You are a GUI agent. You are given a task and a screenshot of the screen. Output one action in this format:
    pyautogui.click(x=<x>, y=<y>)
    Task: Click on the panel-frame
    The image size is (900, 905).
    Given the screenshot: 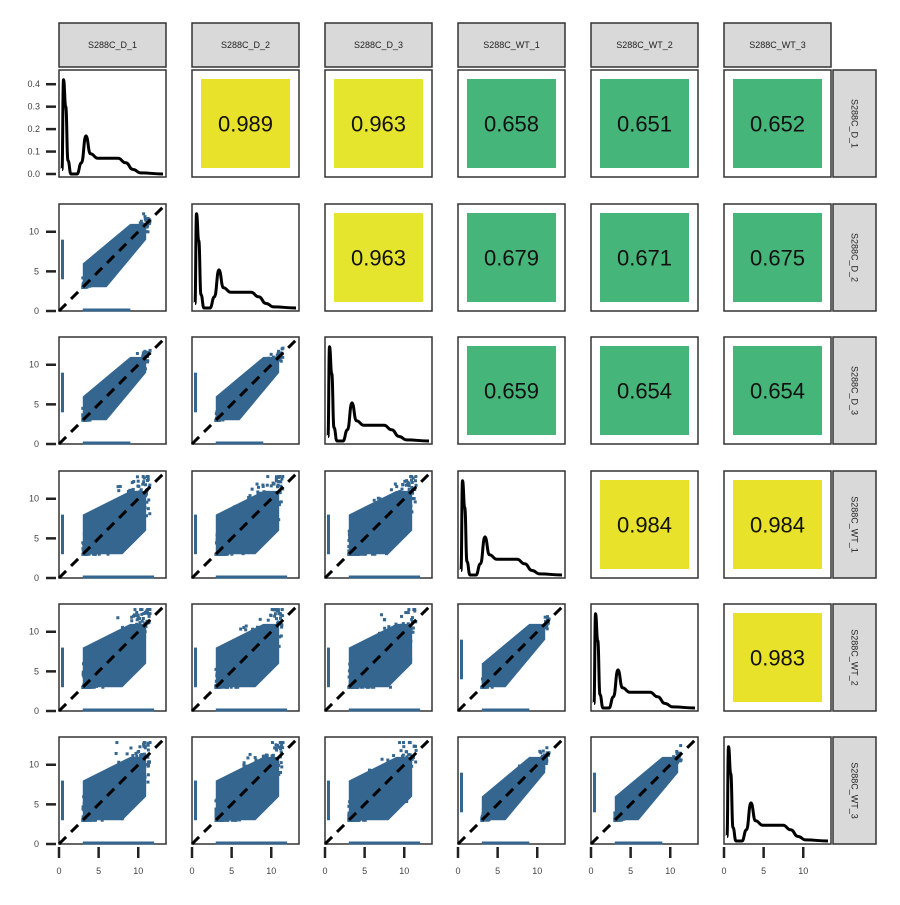 What is the action you would take?
    pyautogui.click(x=644, y=657)
    